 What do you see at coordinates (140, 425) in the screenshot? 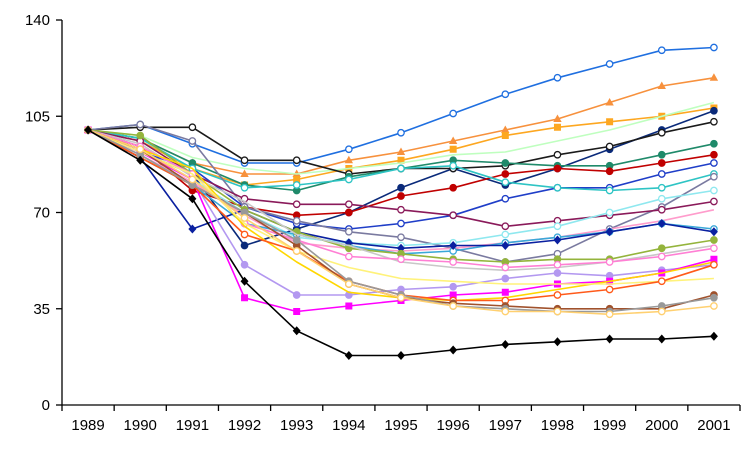
I see `x-tick-label: 1990` at bounding box center [140, 425].